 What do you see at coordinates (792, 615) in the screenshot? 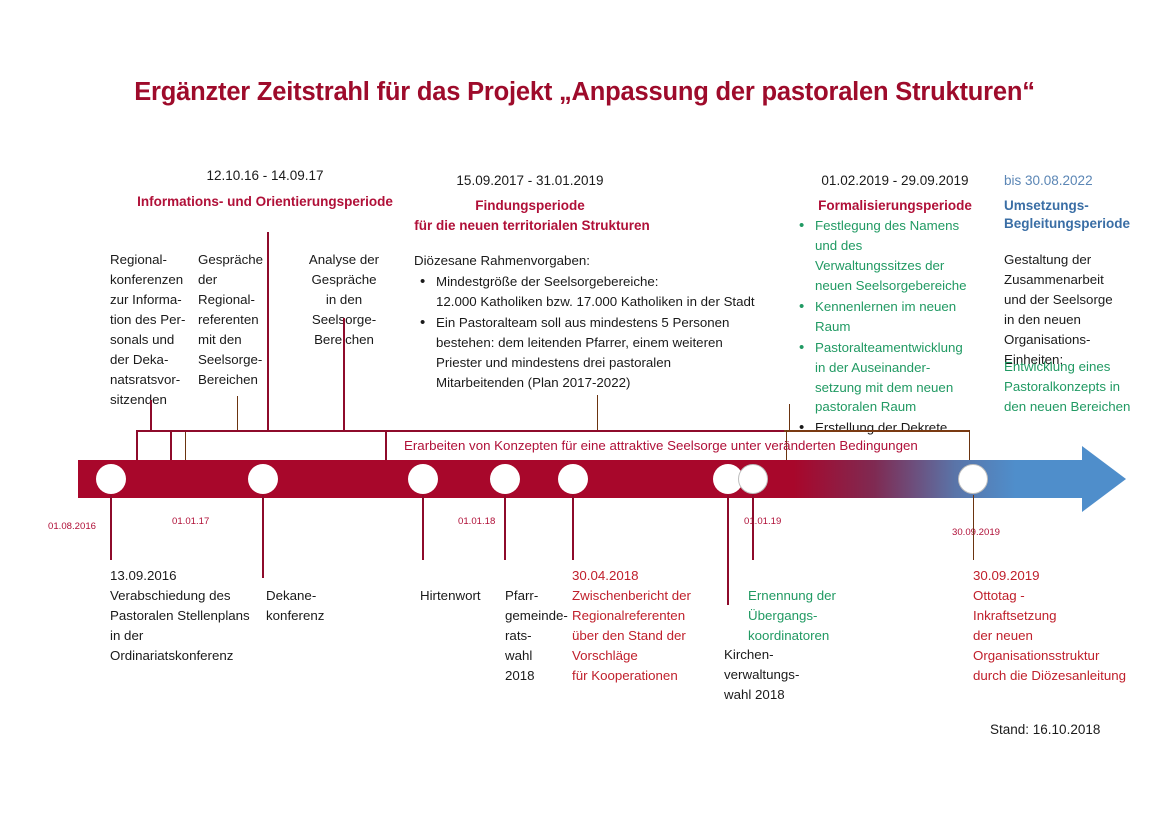
I see `event-text-uebergangskoordinatoren: Ernennung der Übergangs- koordinatoren` at bounding box center [792, 615].